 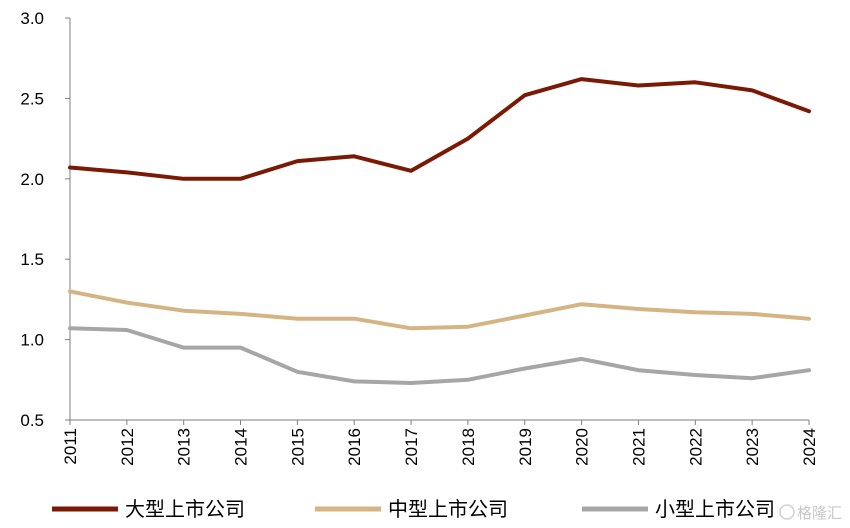 I want to click on x-tick-label: 2017, so click(x=411, y=447).